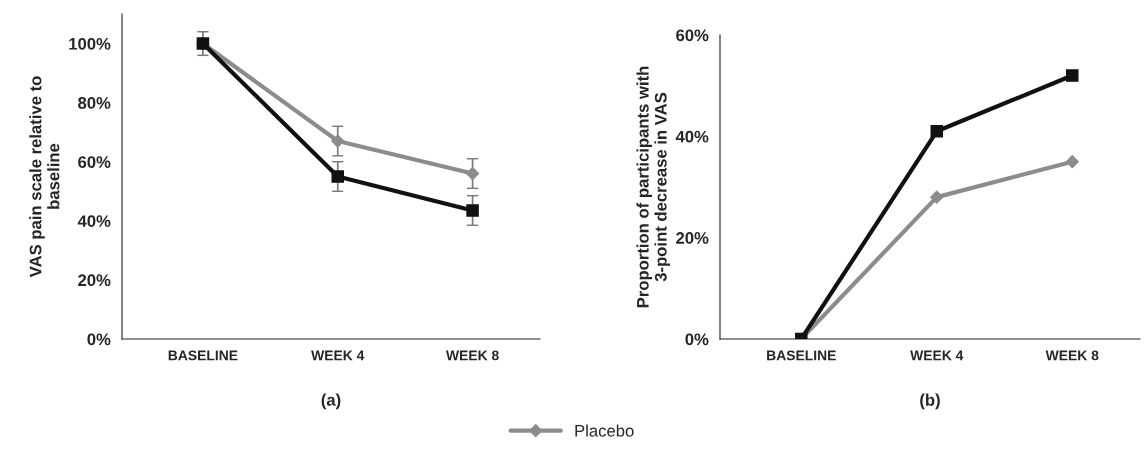 Image resolution: width=1145 pixels, height=455 pixels. I want to click on legend-label: Placebo, so click(604, 430).